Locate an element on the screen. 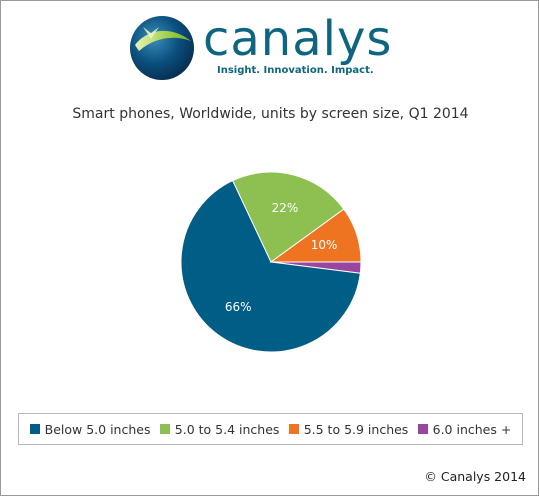  pie-slice-label: 66% is located at coordinates (238, 307).